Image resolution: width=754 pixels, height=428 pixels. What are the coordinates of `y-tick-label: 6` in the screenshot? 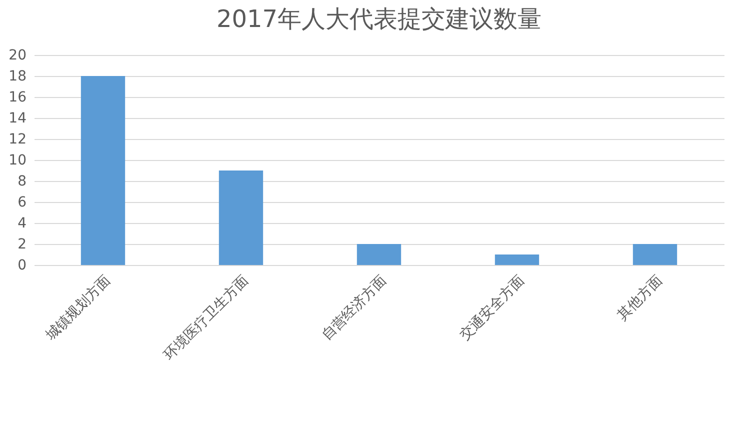 It's located at (22, 202).